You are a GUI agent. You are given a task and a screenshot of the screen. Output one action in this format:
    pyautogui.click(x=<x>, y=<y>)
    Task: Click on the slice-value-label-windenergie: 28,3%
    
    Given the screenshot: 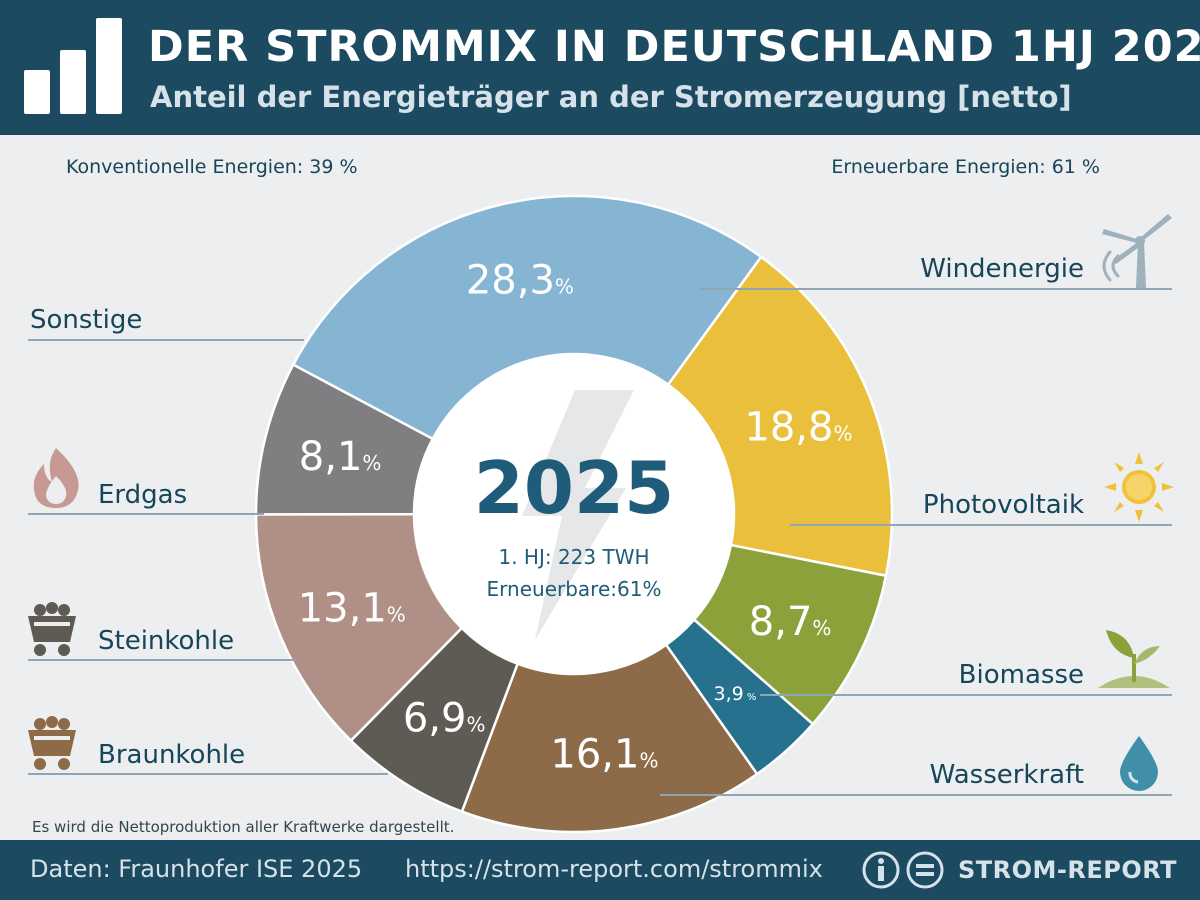 What is the action you would take?
    pyautogui.click(x=520, y=281)
    